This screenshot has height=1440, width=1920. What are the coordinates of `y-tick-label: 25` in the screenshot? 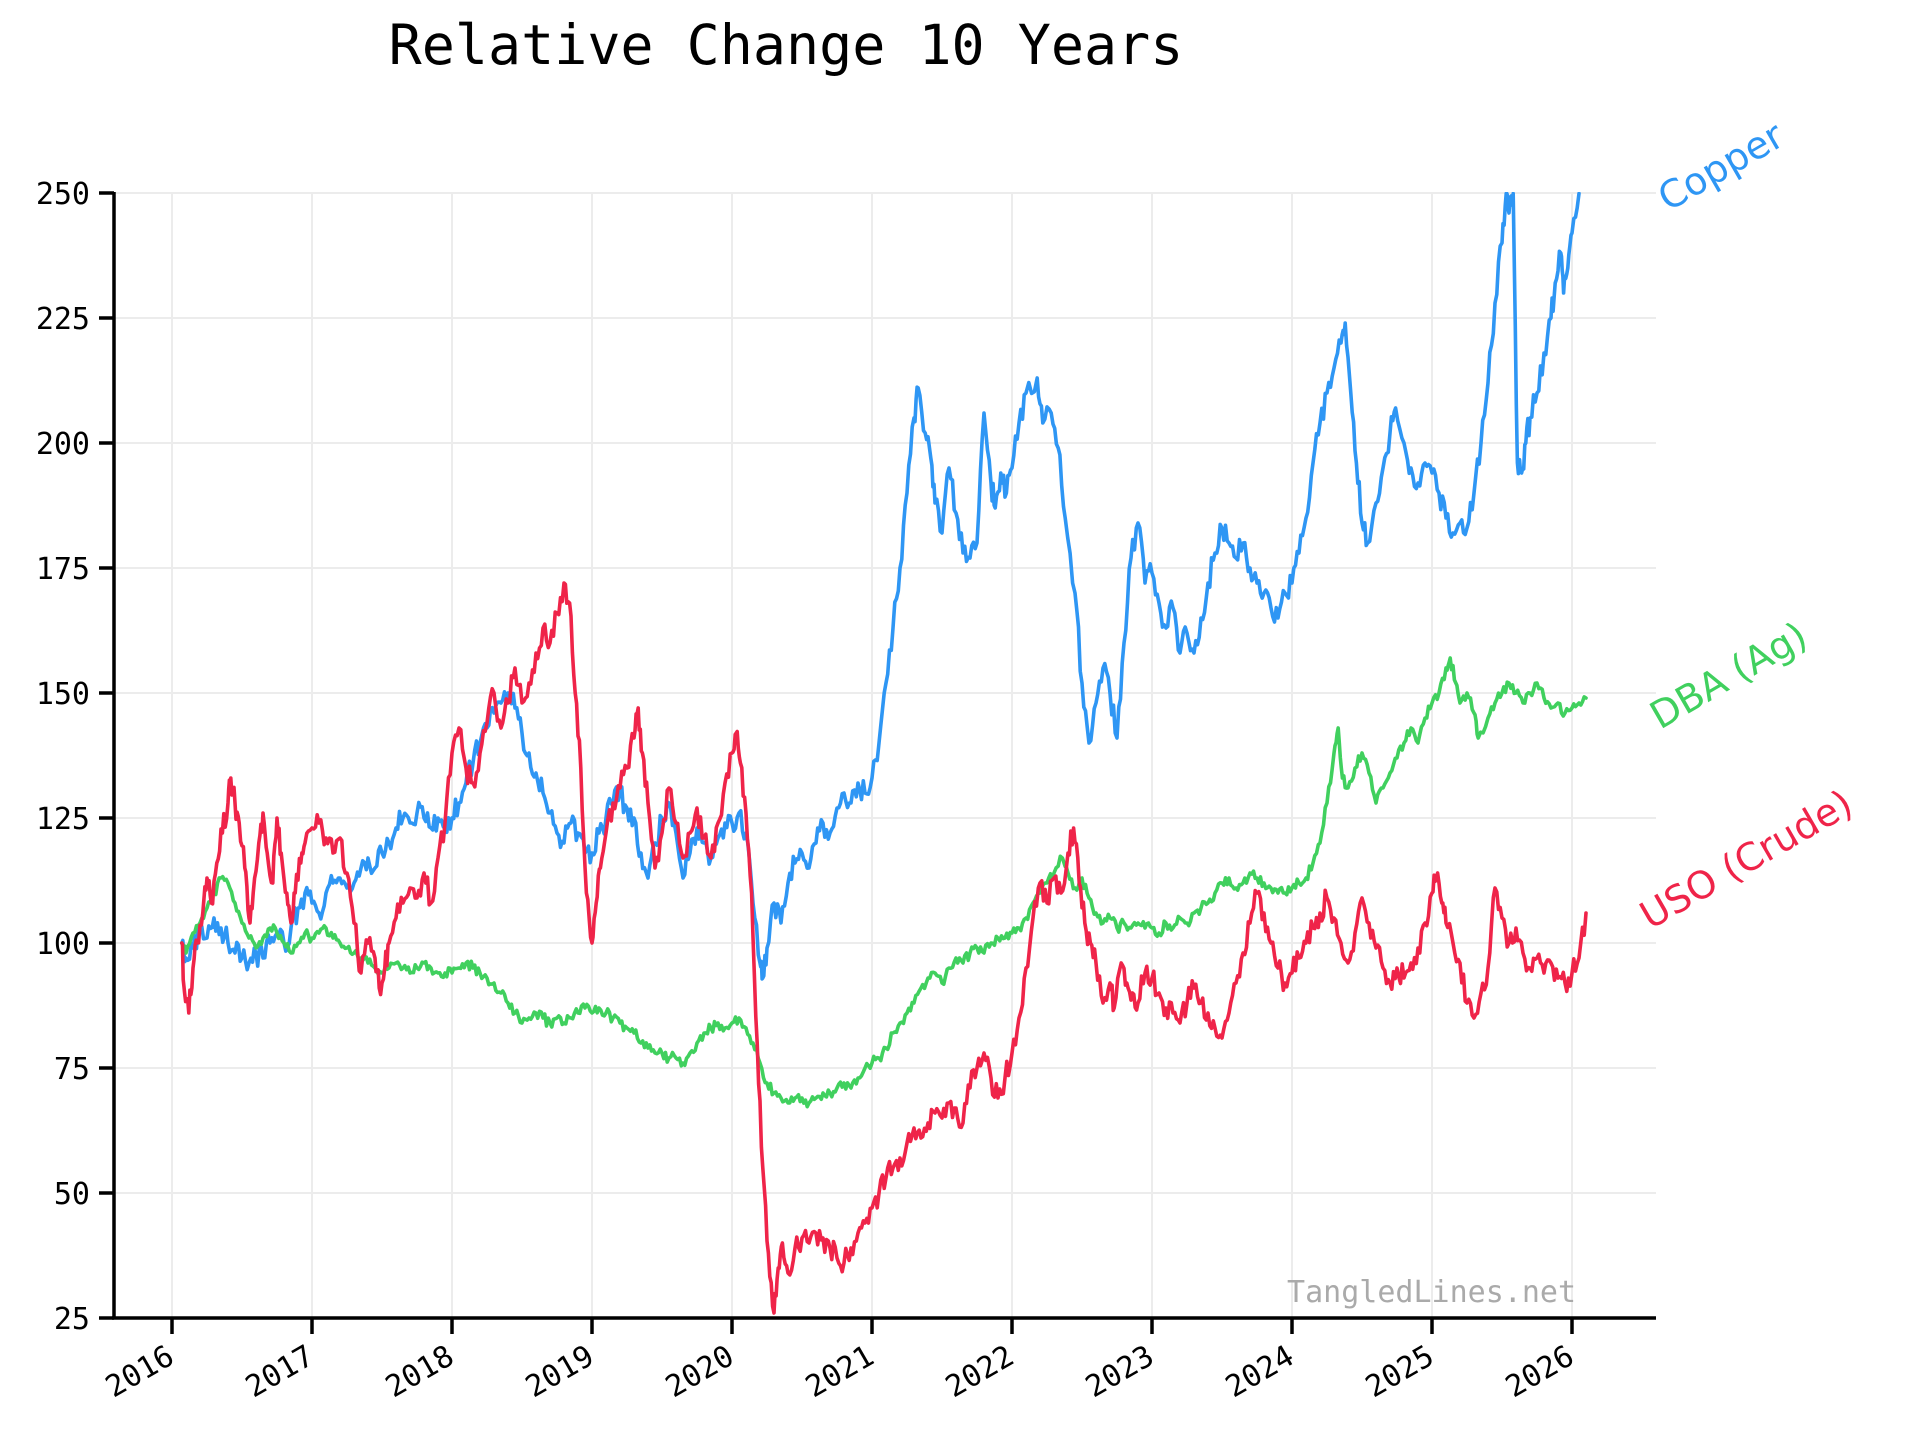 It's located at (72, 1319).